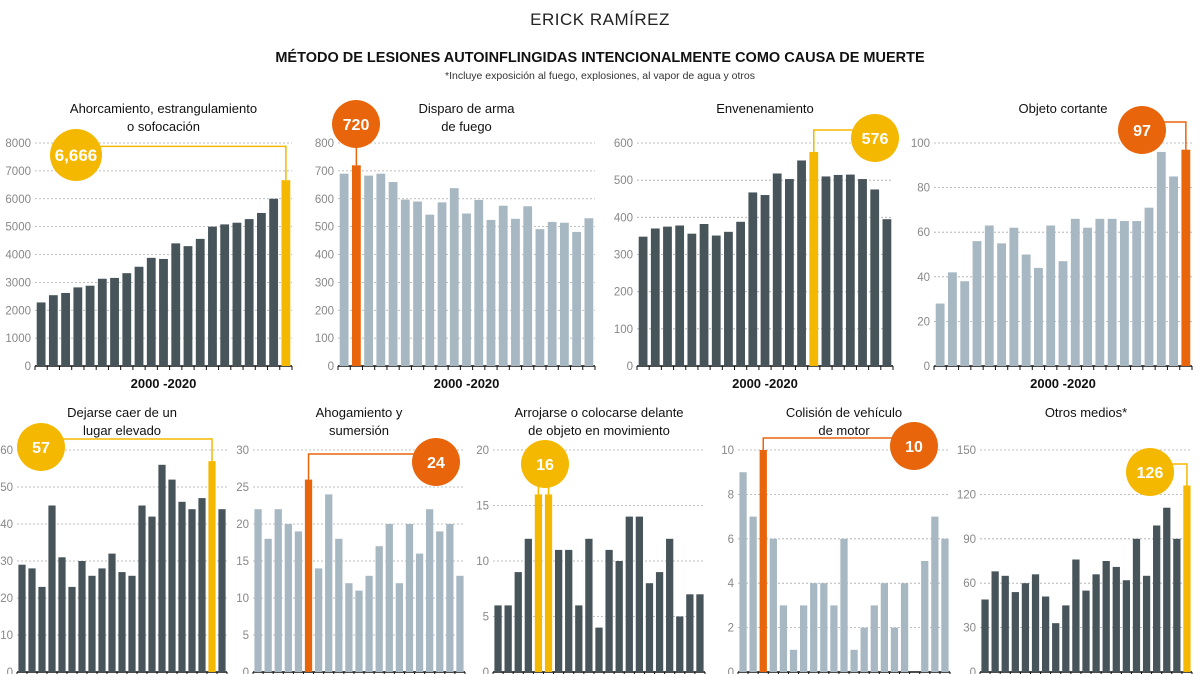  What do you see at coordinates (466, 126) in the screenshot?
I see `chart-title-line: de fuego` at bounding box center [466, 126].